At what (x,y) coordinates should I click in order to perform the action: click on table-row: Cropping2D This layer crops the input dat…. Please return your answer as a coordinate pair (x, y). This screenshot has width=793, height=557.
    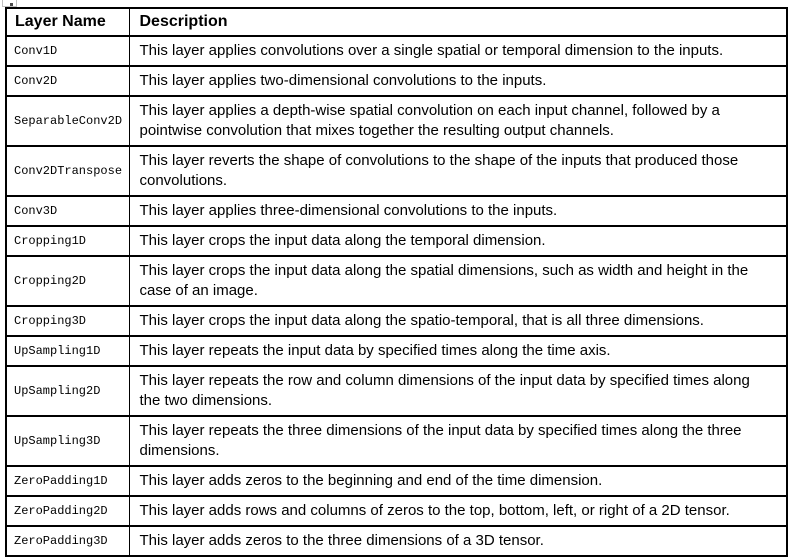
    Looking at the image, I should click on (396, 280).